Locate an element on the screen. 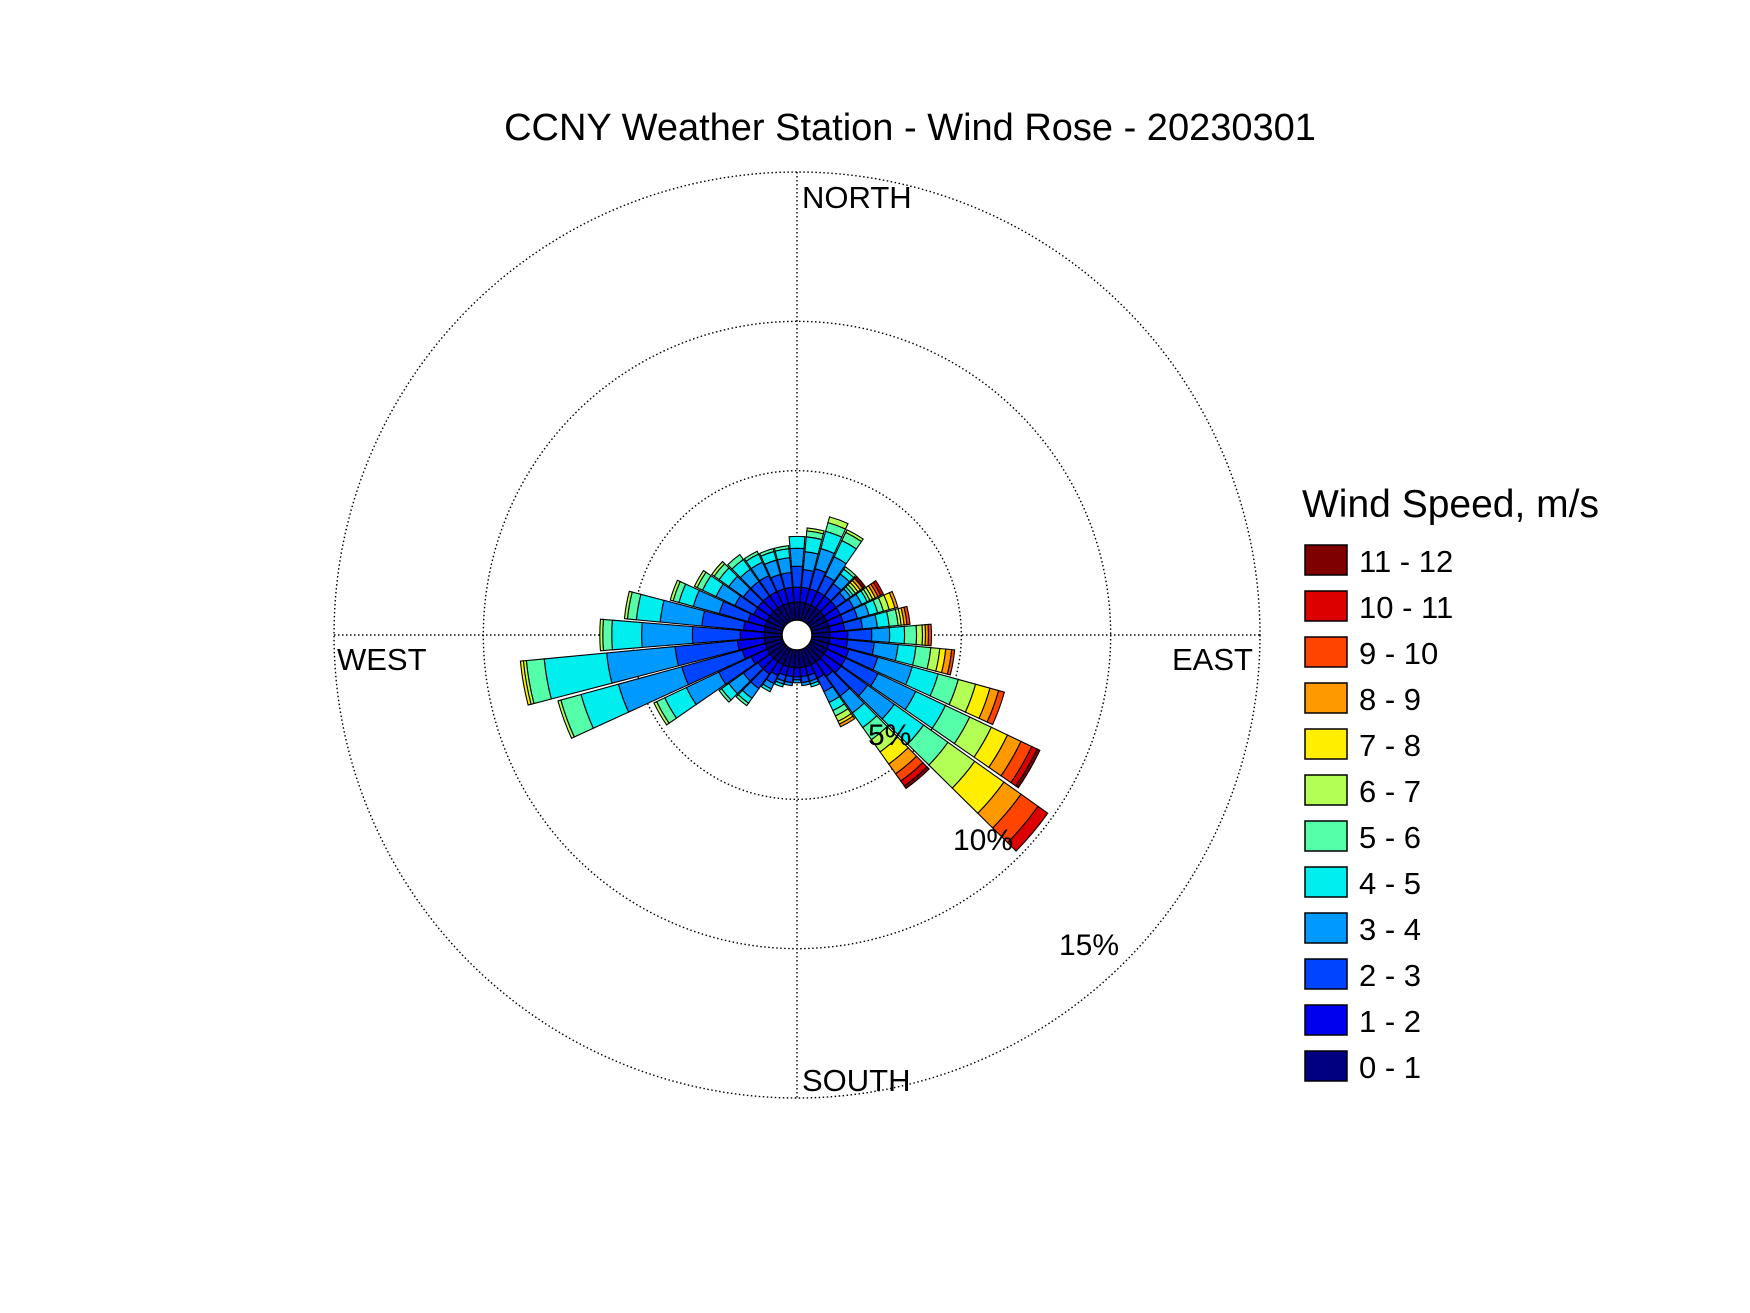 The image size is (1750, 1313). radial-tick-label: 10% is located at coordinates (983, 840).